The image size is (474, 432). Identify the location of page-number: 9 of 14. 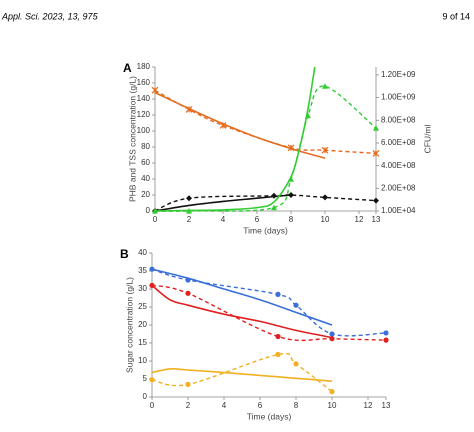
(456, 16).